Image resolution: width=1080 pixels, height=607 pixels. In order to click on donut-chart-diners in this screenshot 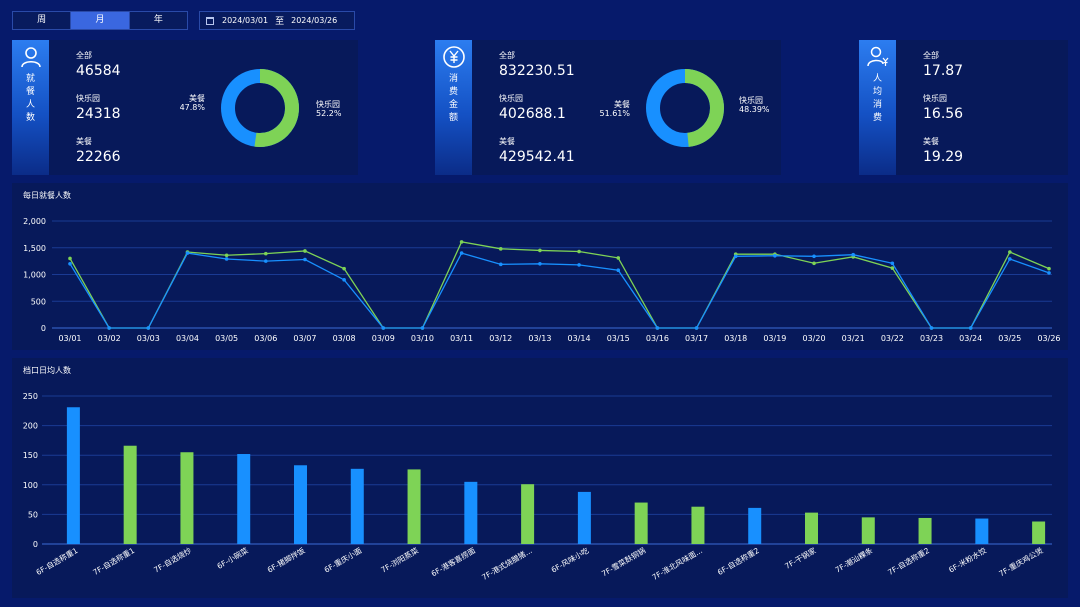, I will do `click(260, 108)`.